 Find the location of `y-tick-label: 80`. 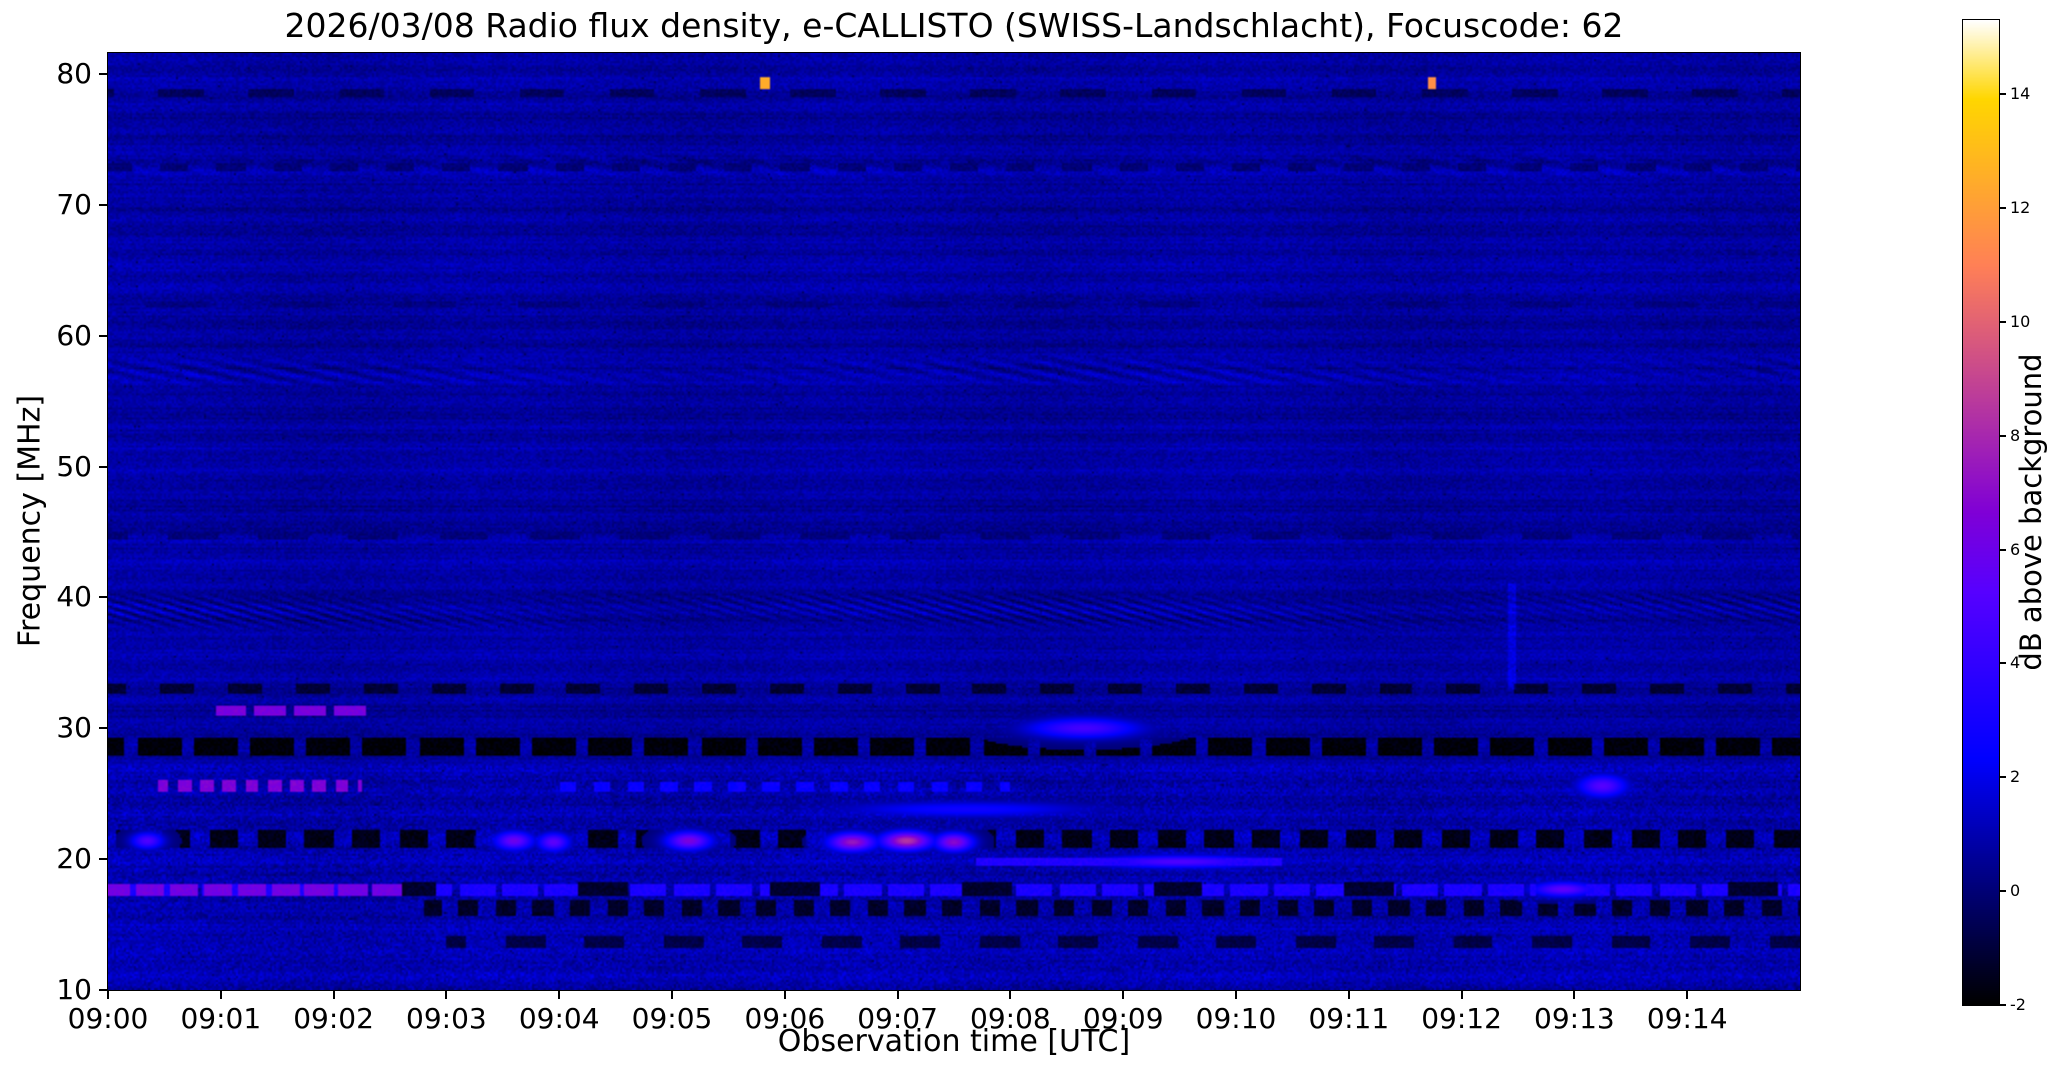

y-tick-label: 80 is located at coordinates (74, 73).